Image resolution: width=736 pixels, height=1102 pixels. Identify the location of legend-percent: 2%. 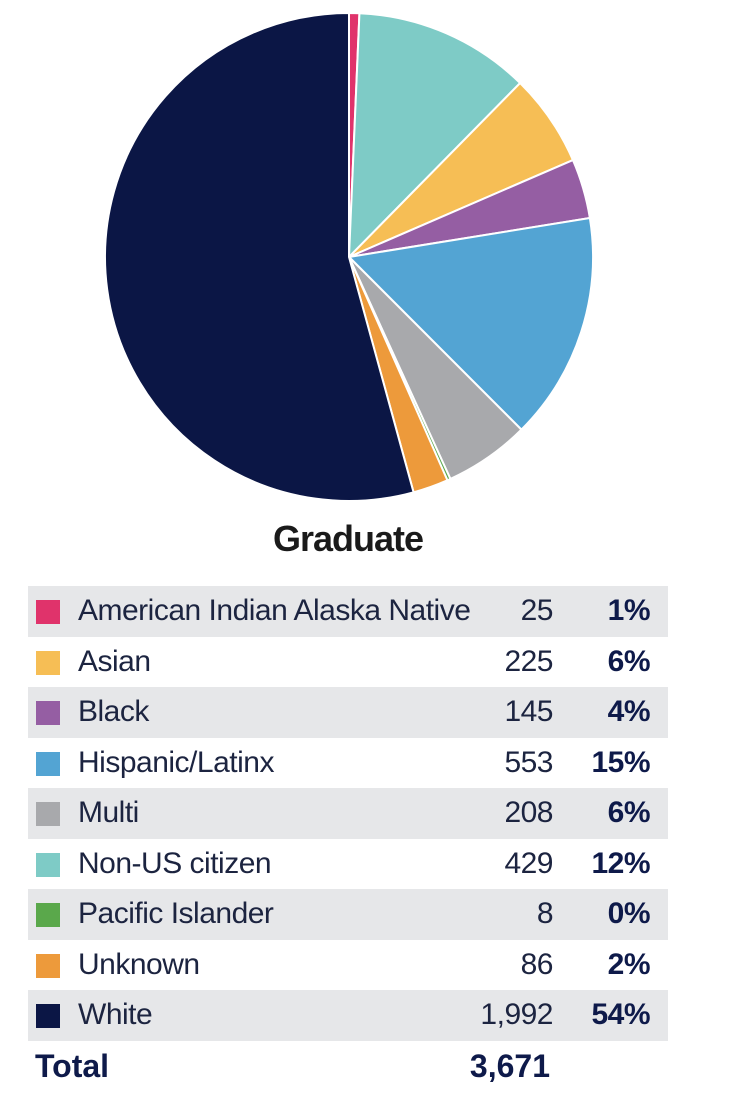
(629, 964).